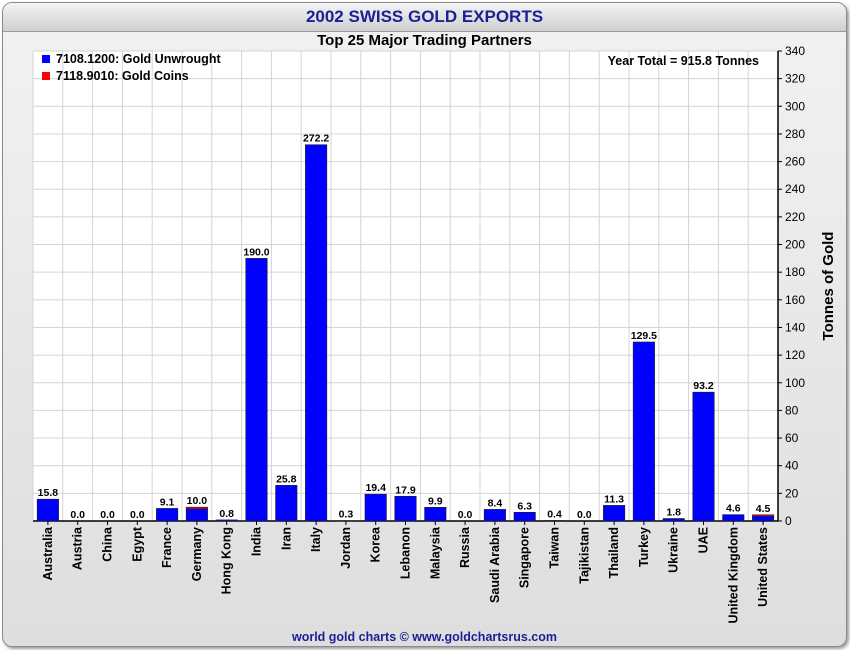 This screenshot has height=650, width=850. I want to click on data-label: 17.9, so click(405, 490).